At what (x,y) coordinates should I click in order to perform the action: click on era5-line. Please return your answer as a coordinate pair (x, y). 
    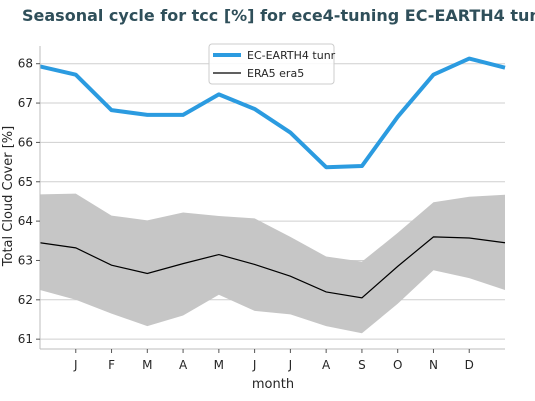
    Looking at the image, I should click on (272, 267).